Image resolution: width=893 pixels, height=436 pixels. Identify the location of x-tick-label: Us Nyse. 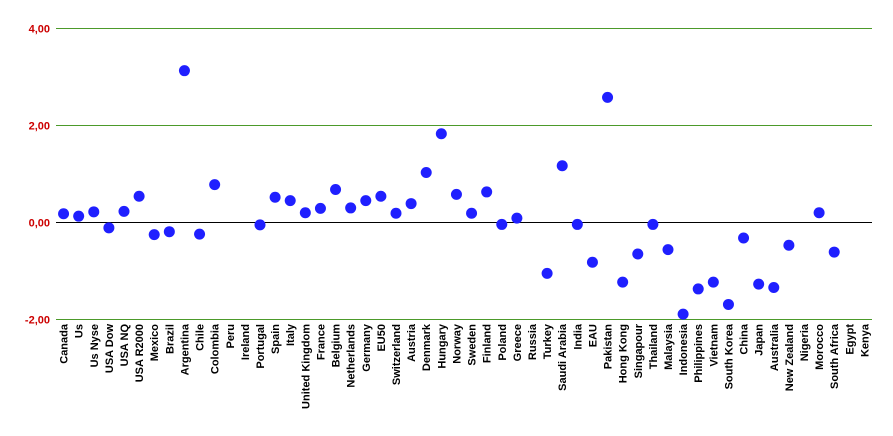
(95, 345).